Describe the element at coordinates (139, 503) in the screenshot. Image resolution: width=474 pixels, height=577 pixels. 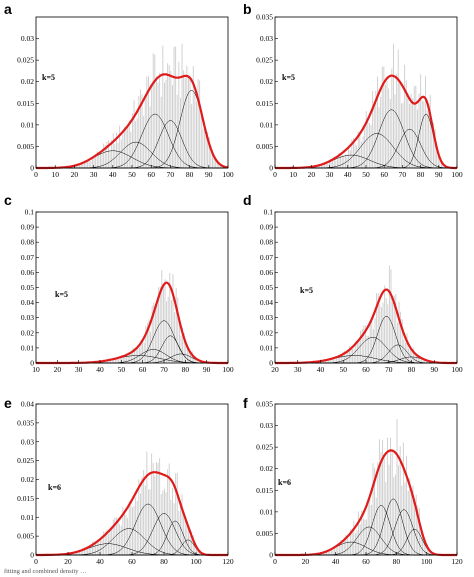
I see `histogram-bars` at that location.